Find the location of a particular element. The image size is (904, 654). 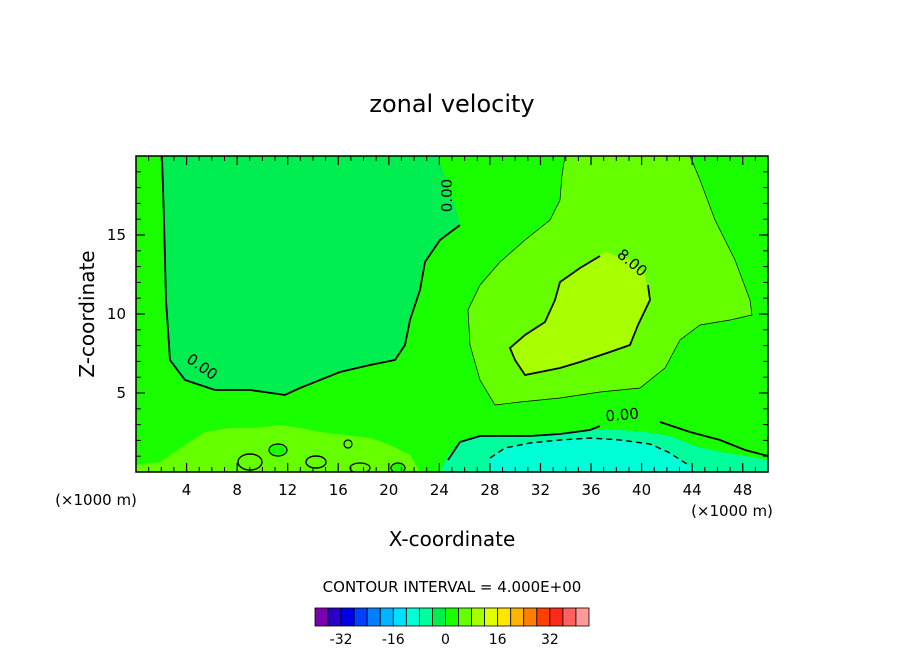

y-axis-label: Z-coordinate is located at coordinates (87, 313).